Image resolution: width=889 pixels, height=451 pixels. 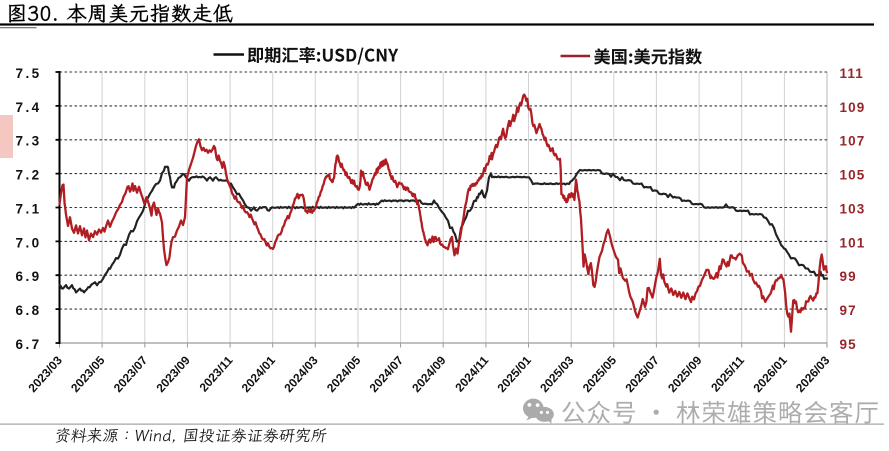 What do you see at coordinates (29, 175) in the screenshot?
I see `svg-text: 7.2` at bounding box center [29, 175].